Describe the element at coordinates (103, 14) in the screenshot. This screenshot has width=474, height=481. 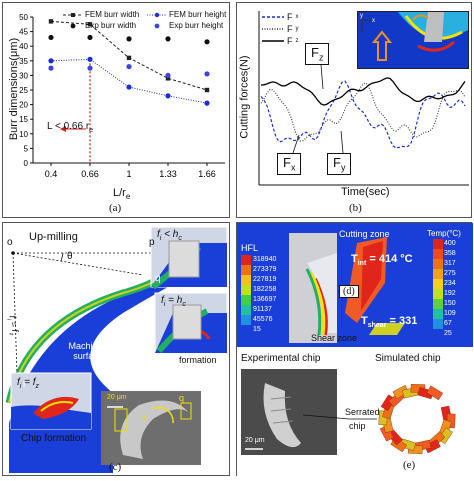
I see `legend-fem-width: FEM burr width` at that location.